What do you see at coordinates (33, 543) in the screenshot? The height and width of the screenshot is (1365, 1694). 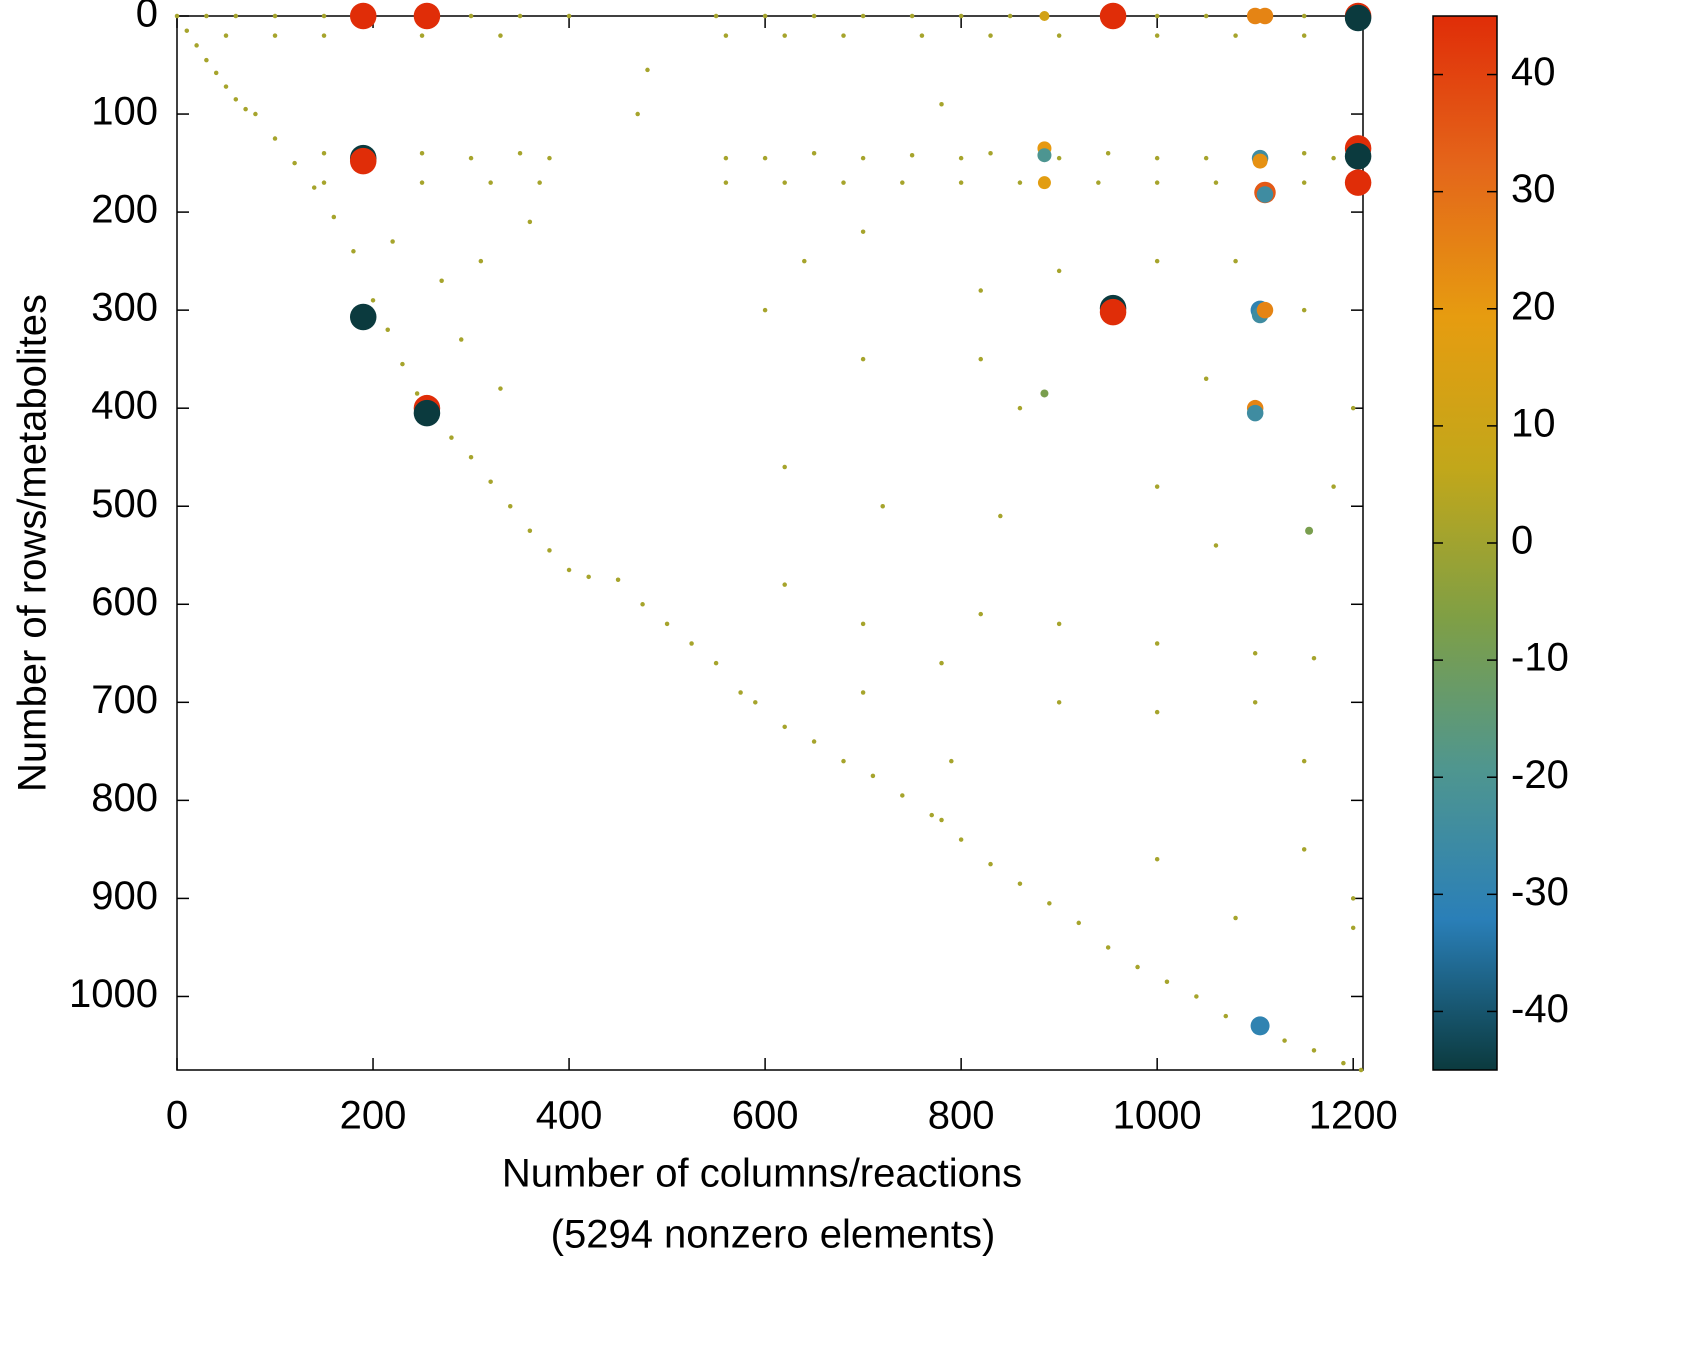 I see `y-axis-label: Number of rows/metabolites` at bounding box center [33, 543].